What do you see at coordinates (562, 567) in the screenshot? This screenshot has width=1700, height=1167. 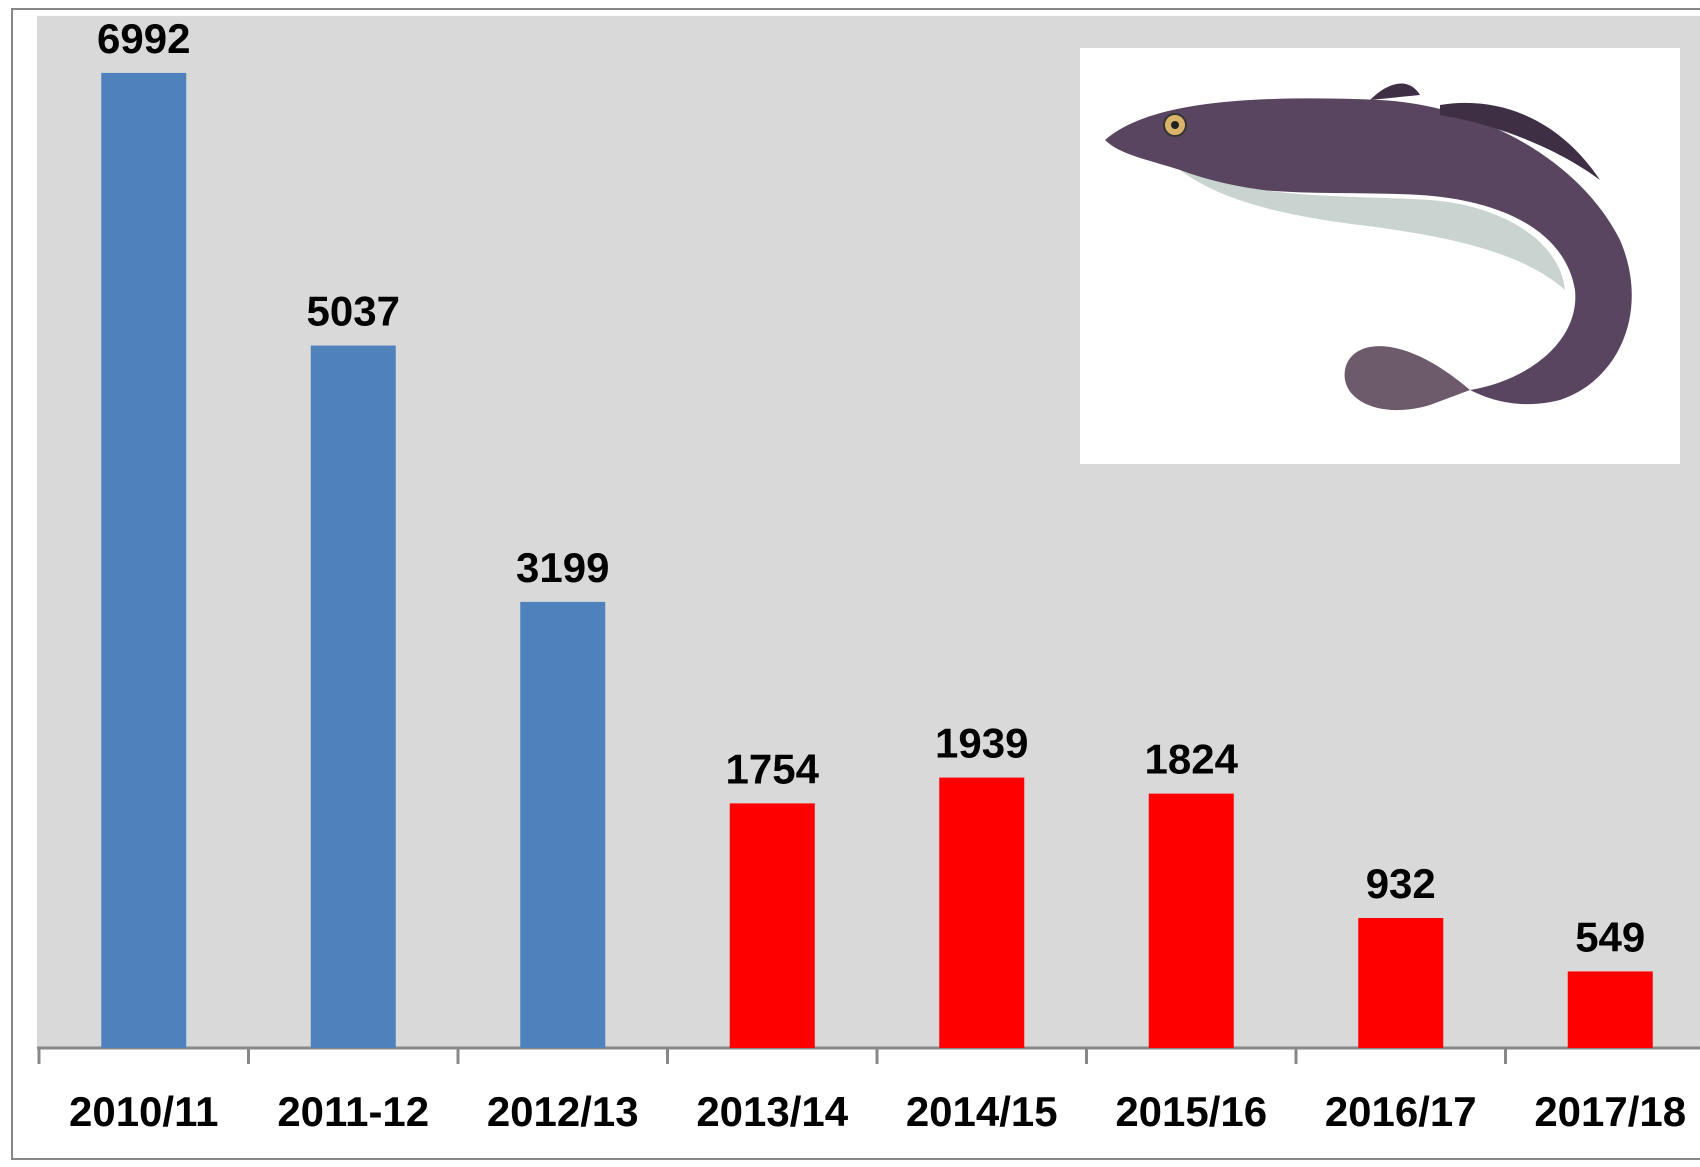 I see `data-label: 3199` at bounding box center [562, 567].